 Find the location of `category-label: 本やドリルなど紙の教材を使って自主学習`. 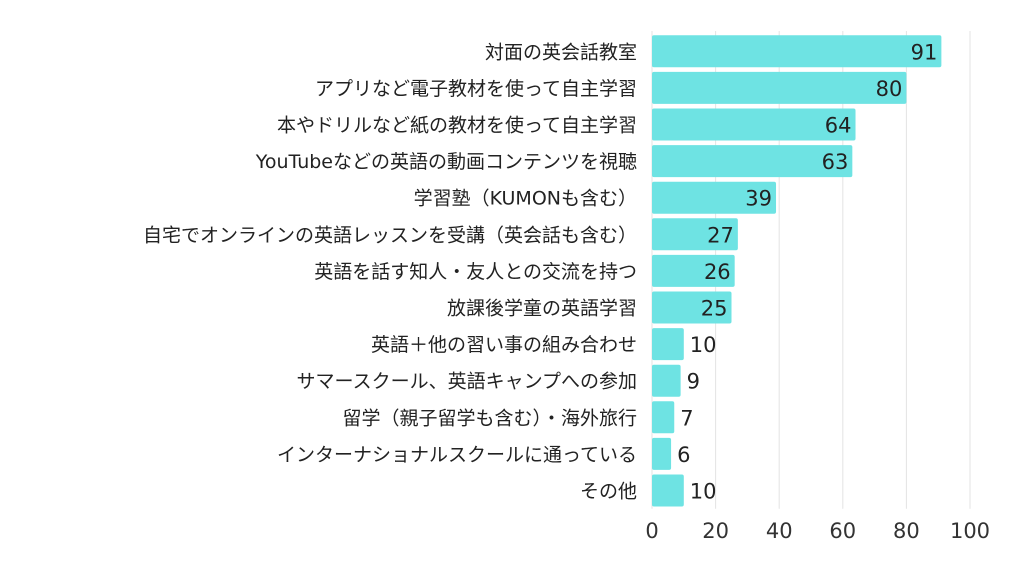

category-label: 本やドリルなど紙の教材を使って自主学習 is located at coordinates (457, 126).